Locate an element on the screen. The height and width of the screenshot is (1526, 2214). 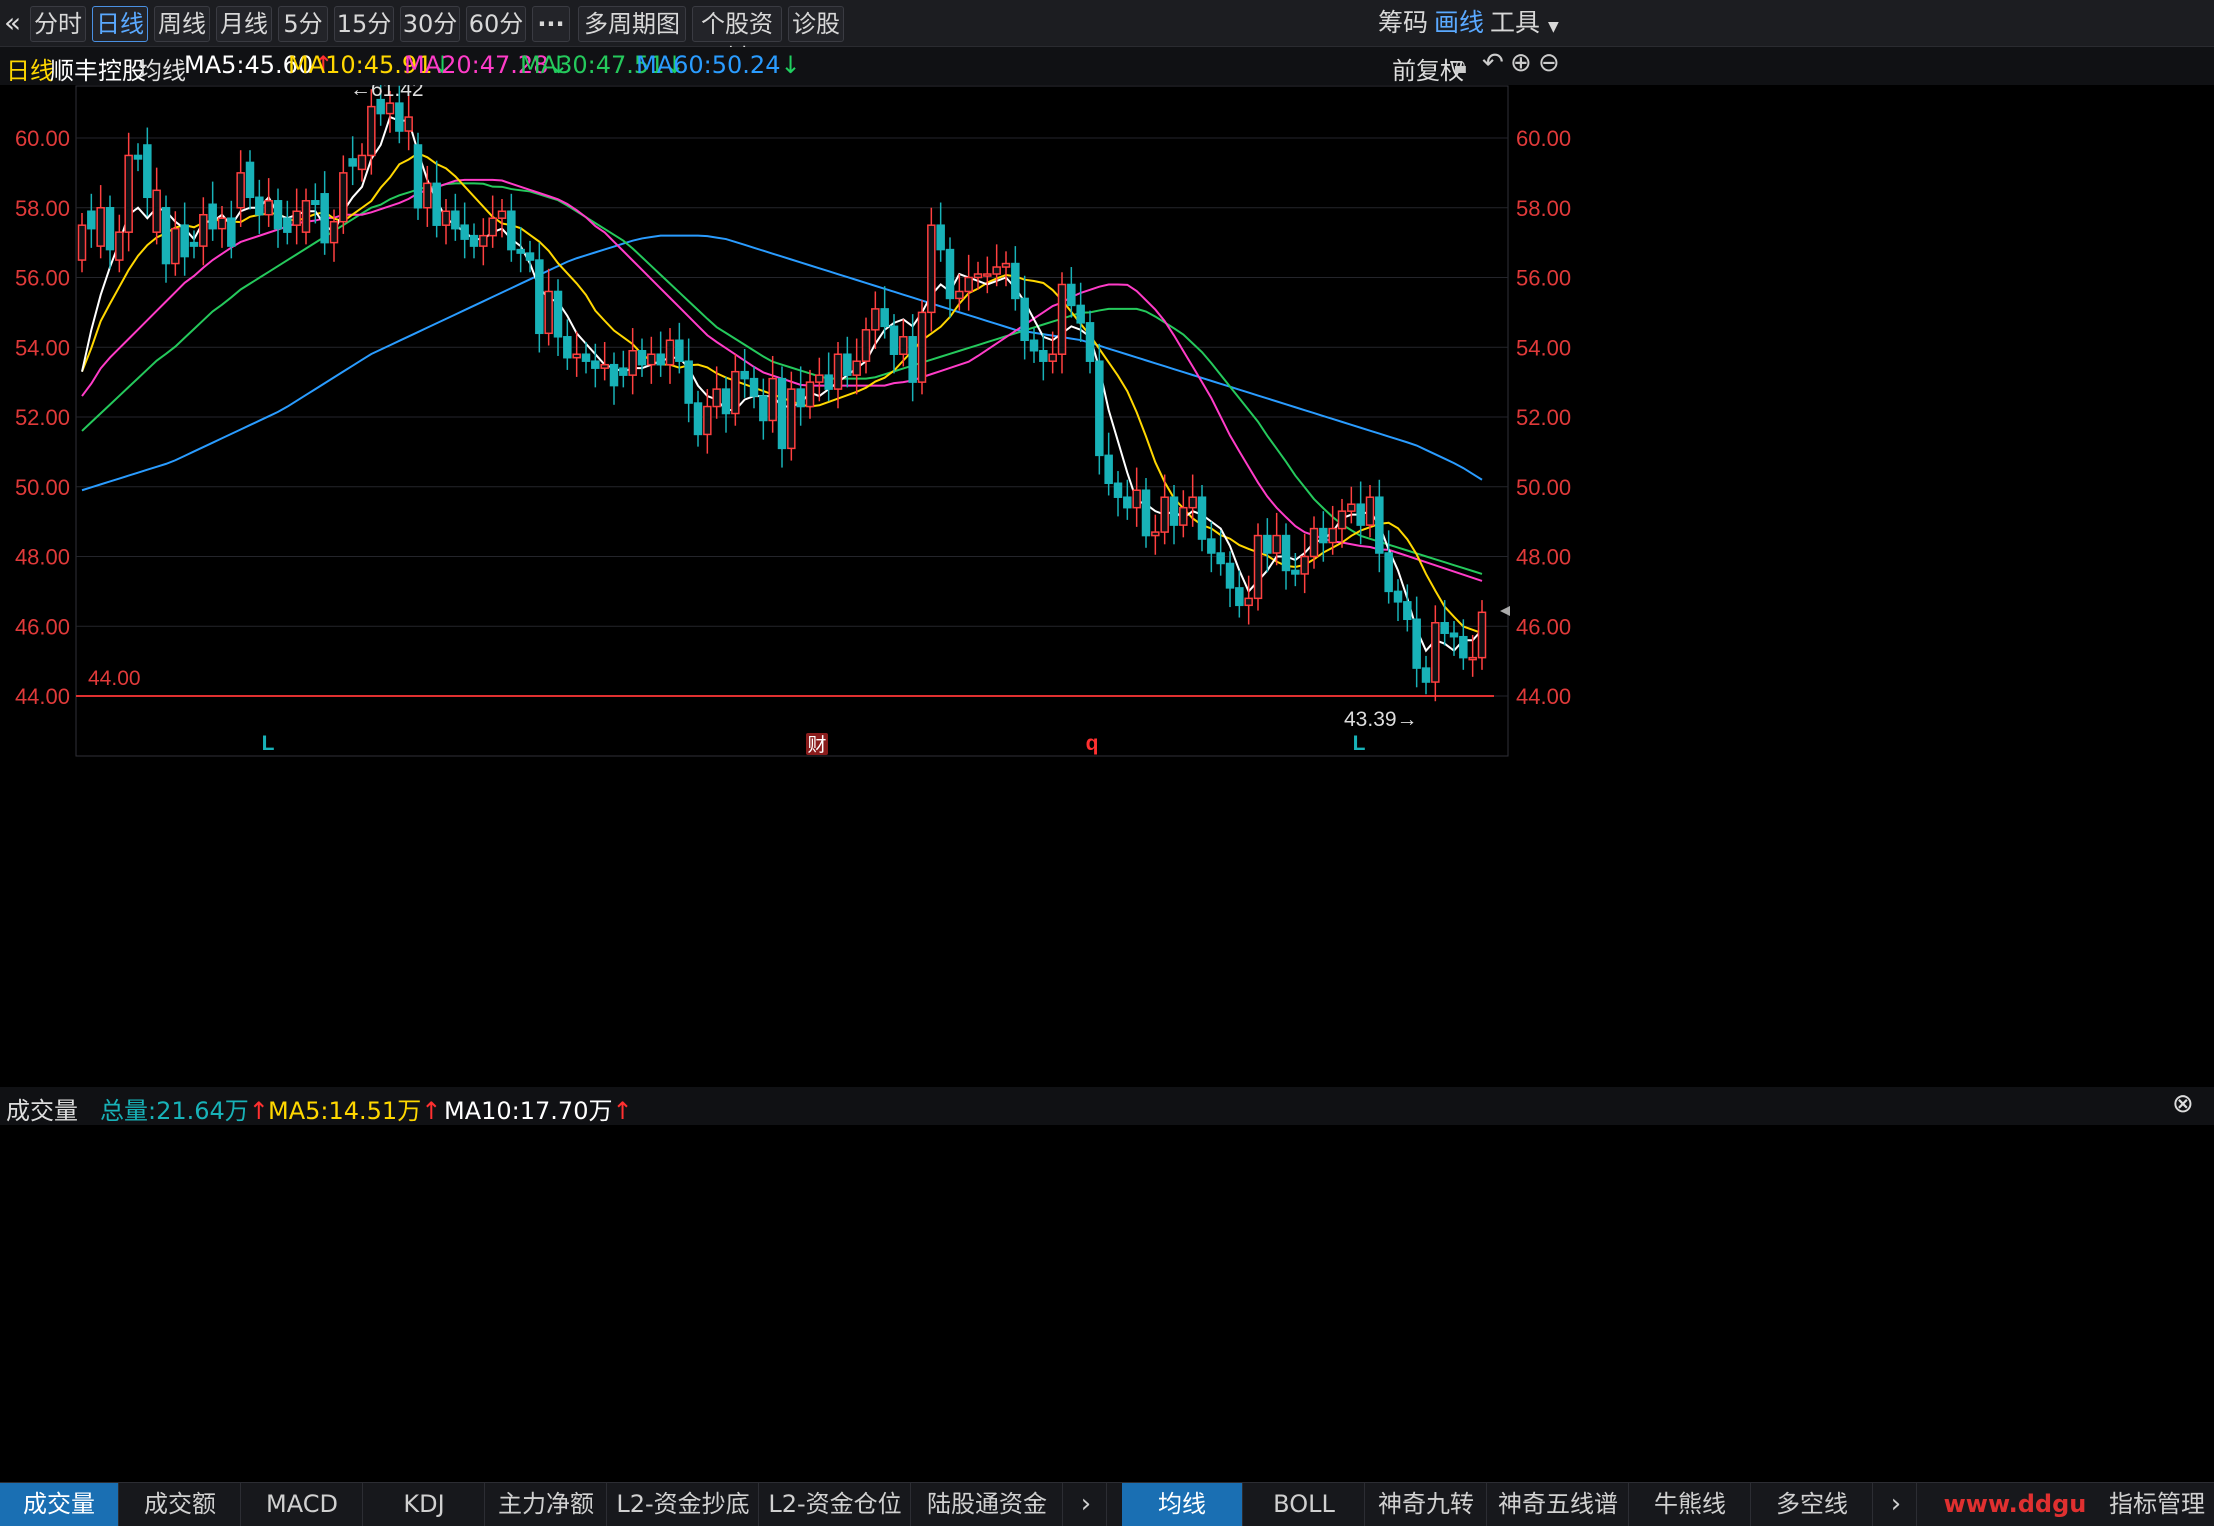
tools-dropdown: 工具 ▼ is located at coordinates (1524, 23).